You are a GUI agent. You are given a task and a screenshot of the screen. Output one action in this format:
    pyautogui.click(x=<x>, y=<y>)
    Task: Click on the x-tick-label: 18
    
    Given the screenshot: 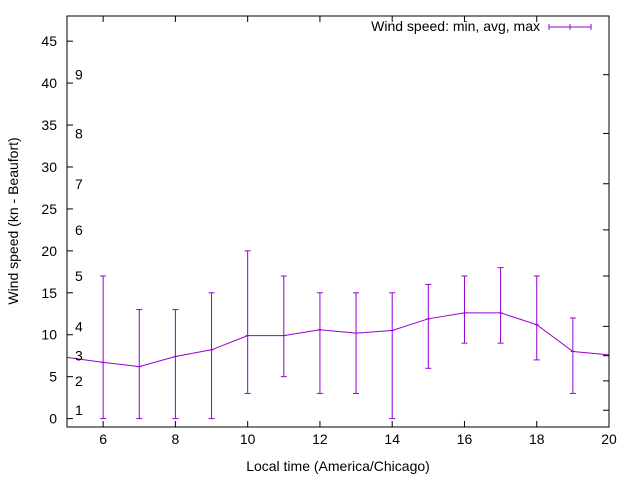 What is the action you would take?
    pyautogui.click(x=537, y=439)
    